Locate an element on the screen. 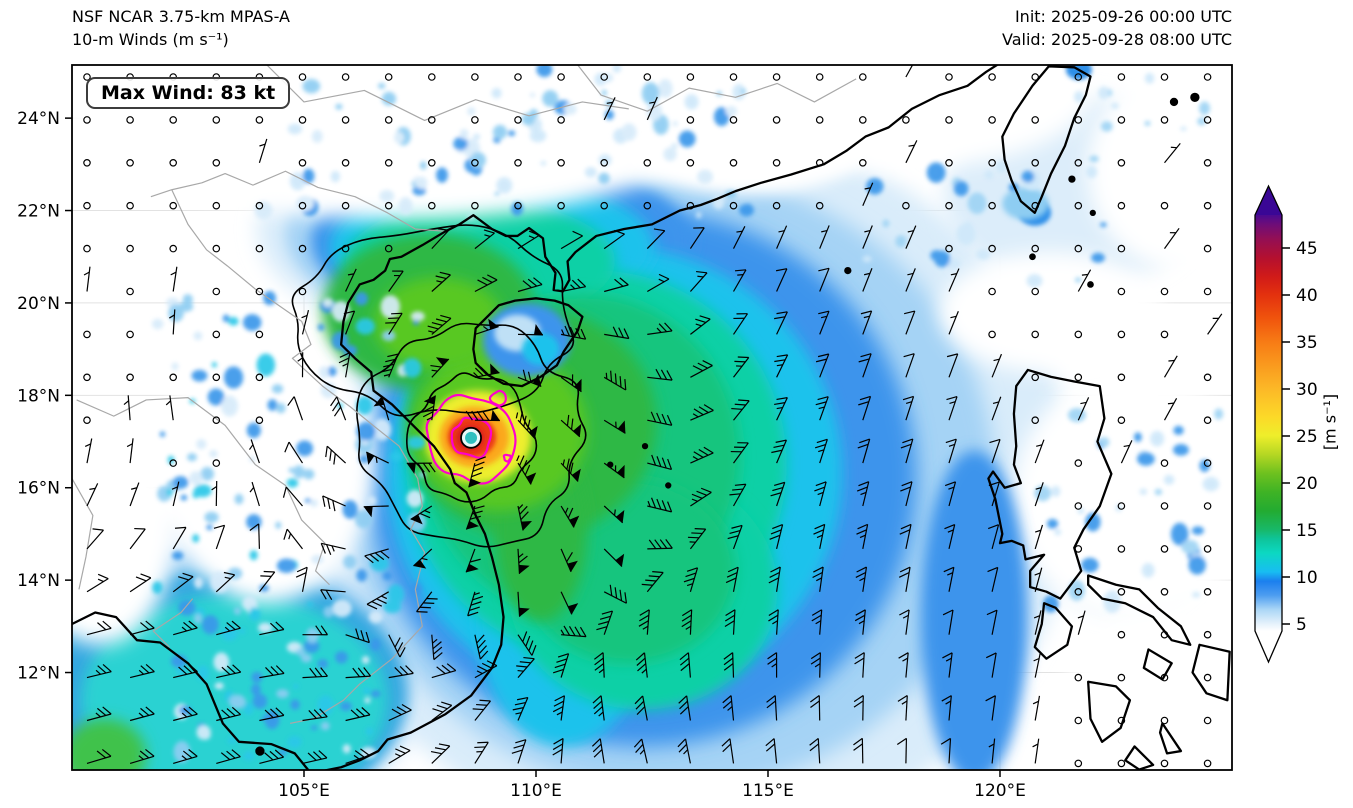 This screenshot has height=808, width=1353. colorbar-tick-label: 25 is located at coordinates (1307, 437).